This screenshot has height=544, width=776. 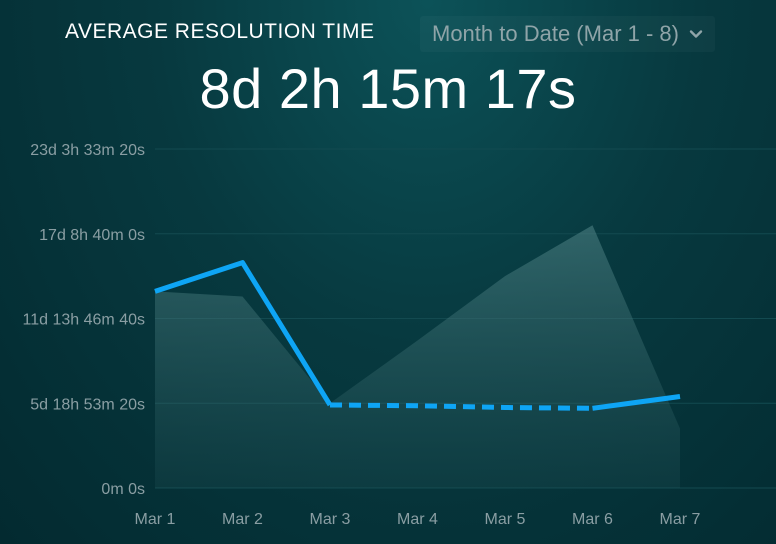 I want to click on x-tick-label: Mar 6, so click(x=592, y=519).